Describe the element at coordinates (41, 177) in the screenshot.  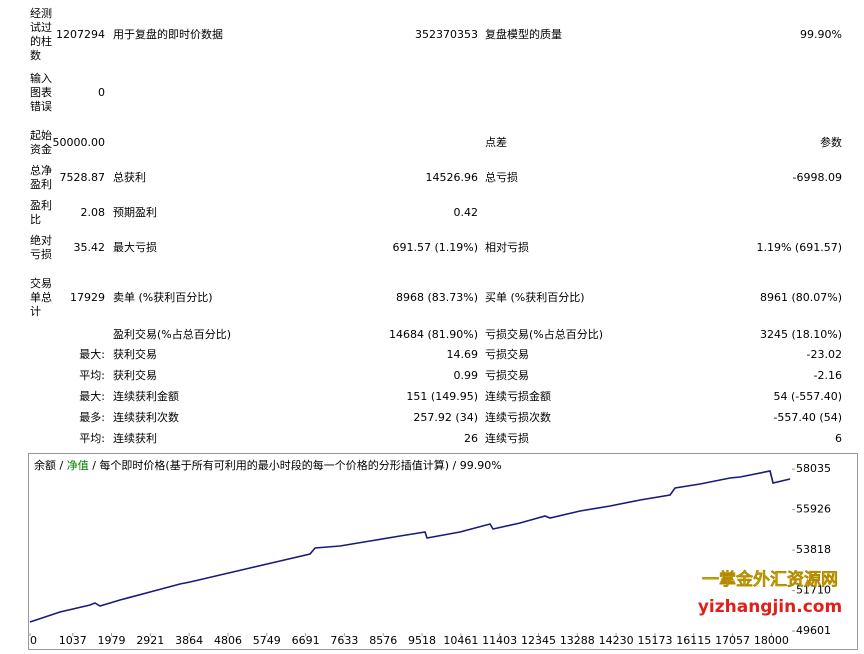
I see `row-label: 总净盈利` at that location.